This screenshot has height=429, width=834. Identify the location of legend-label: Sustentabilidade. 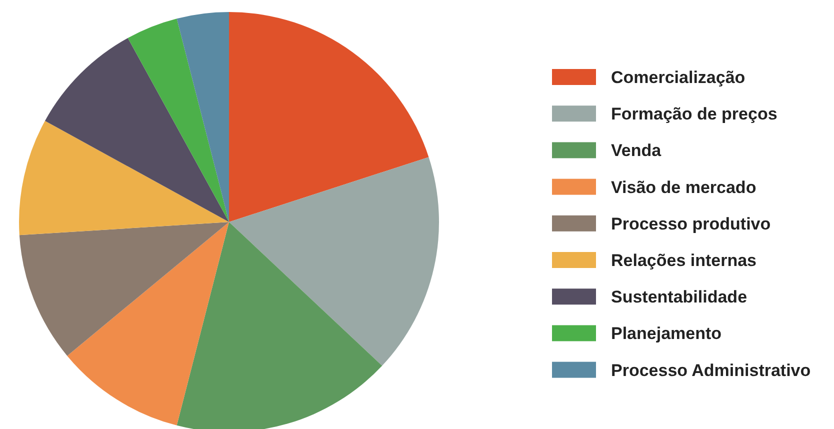
(679, 297).